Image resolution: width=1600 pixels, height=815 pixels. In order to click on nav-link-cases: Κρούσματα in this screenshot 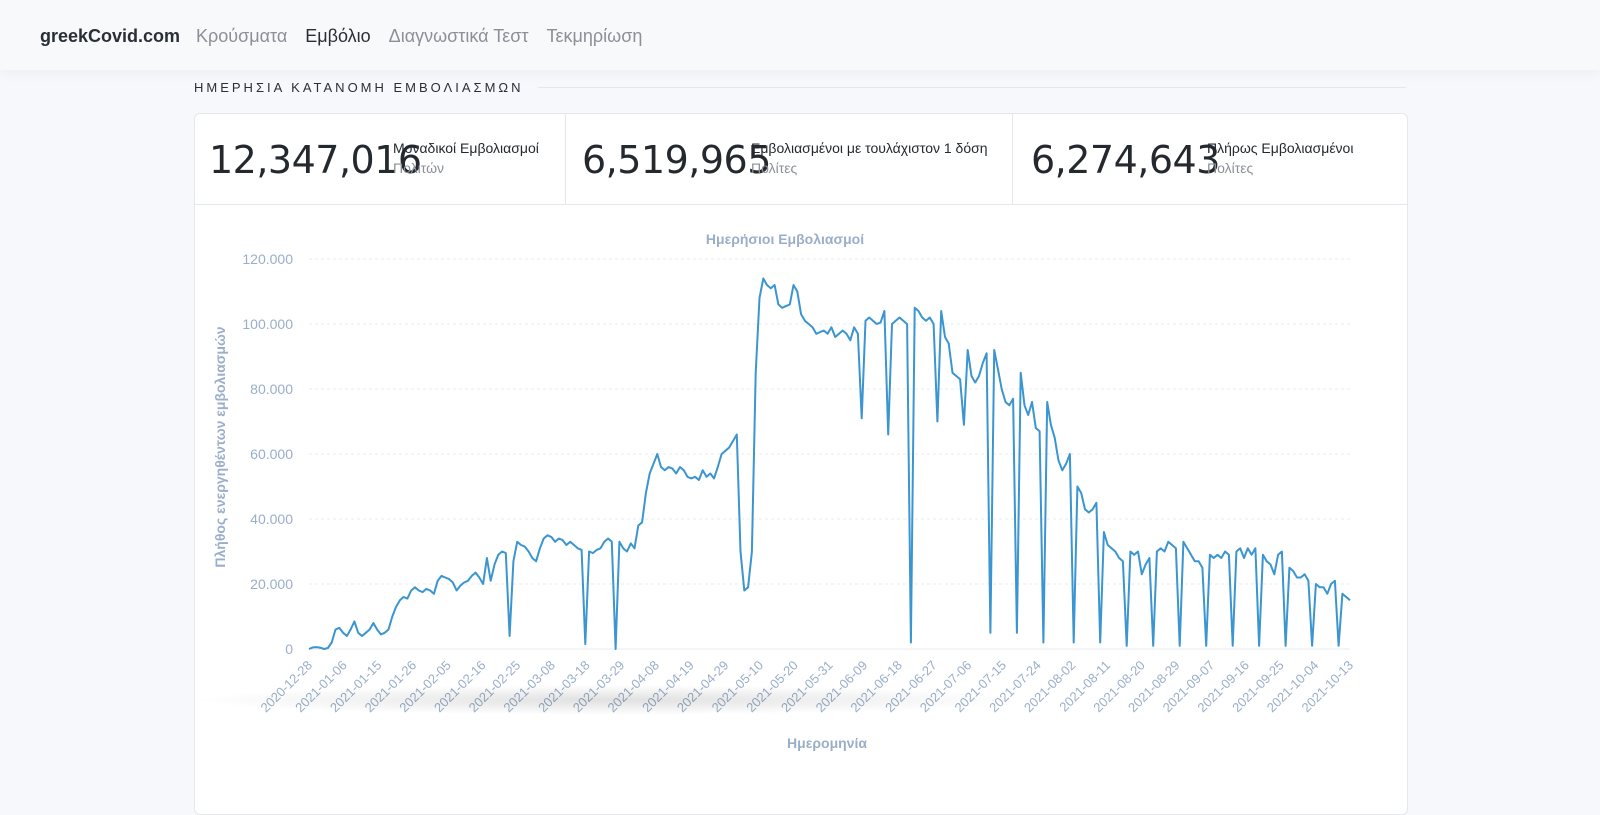, I will do `click(242, 36)`.